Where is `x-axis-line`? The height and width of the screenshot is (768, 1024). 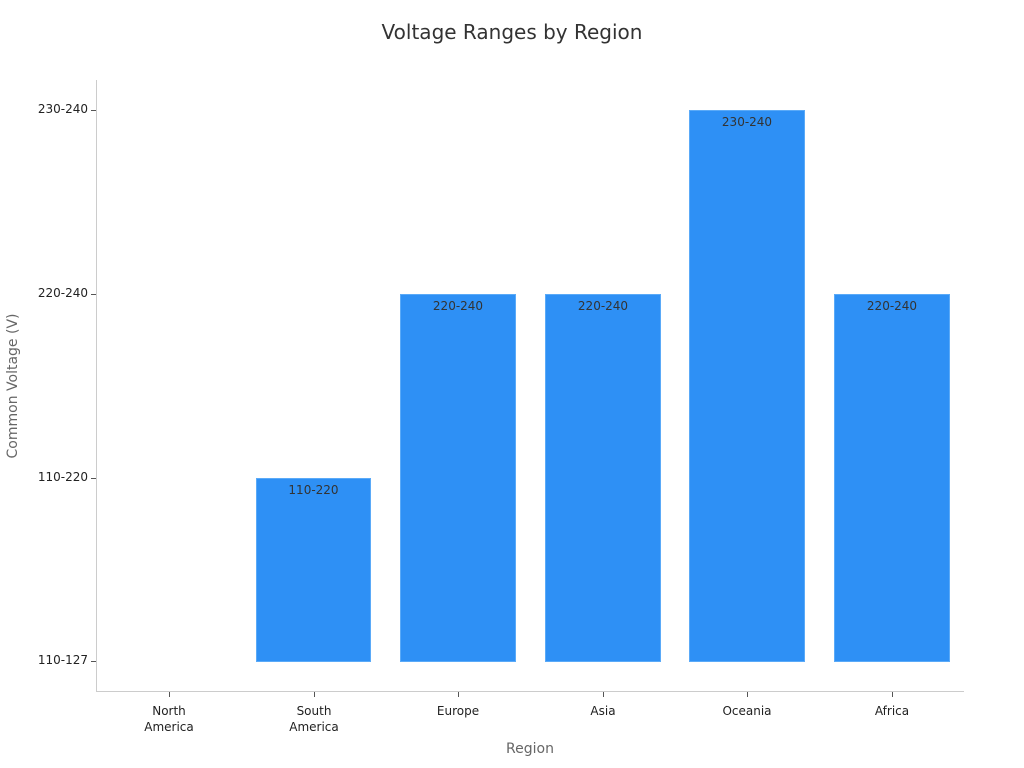 x-axis-line is located at coordinates (530, 691).